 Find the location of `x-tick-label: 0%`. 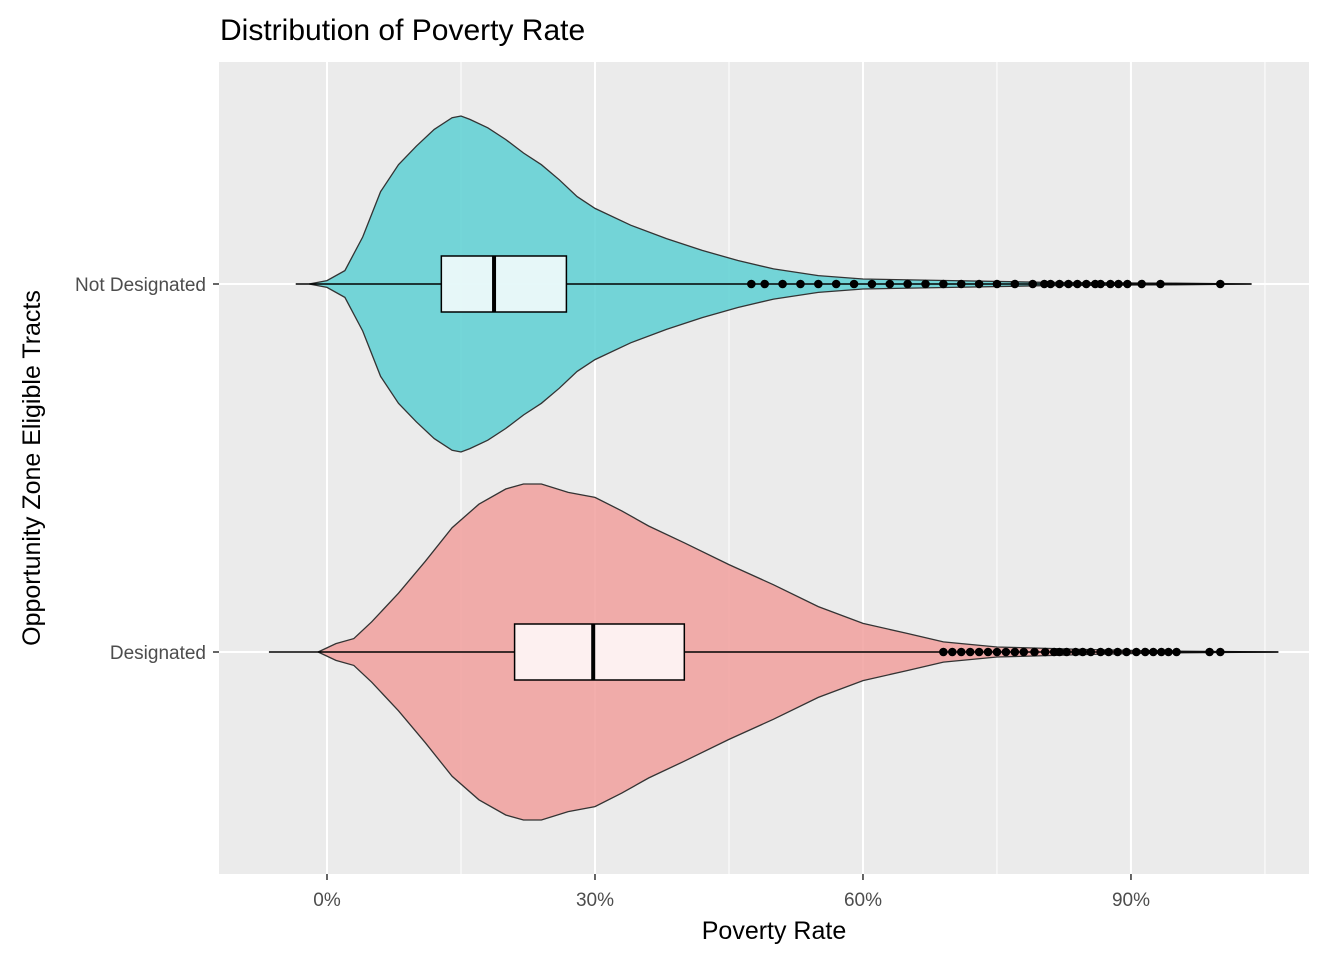

x-tick-label: 0% is located at coordinates (327, 900).